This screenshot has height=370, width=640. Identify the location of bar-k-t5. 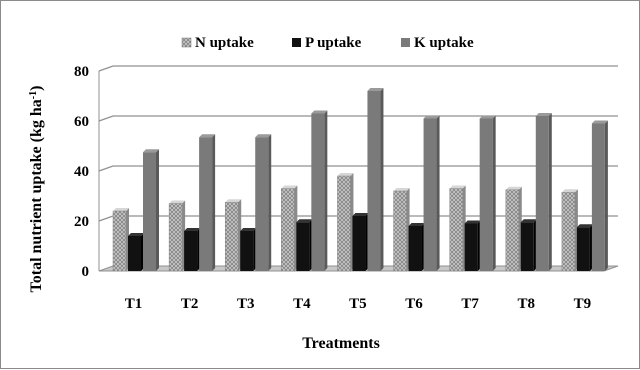
(375, 179).